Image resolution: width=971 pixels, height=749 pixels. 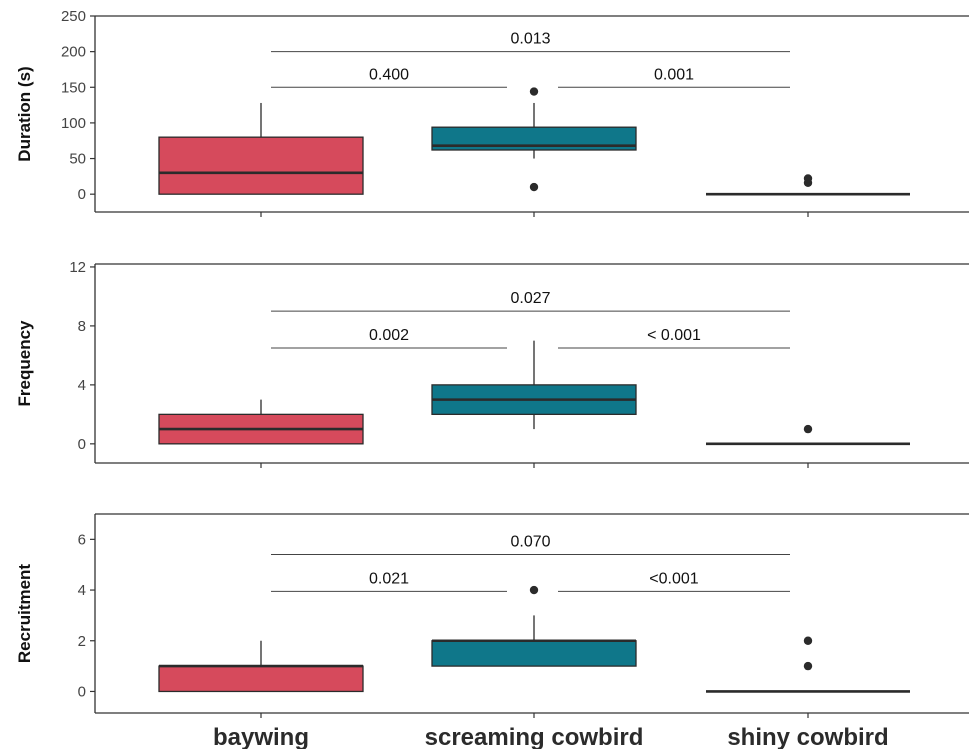 I want to click on comparison-p-value: 0.400, so click(x=389, y=74).